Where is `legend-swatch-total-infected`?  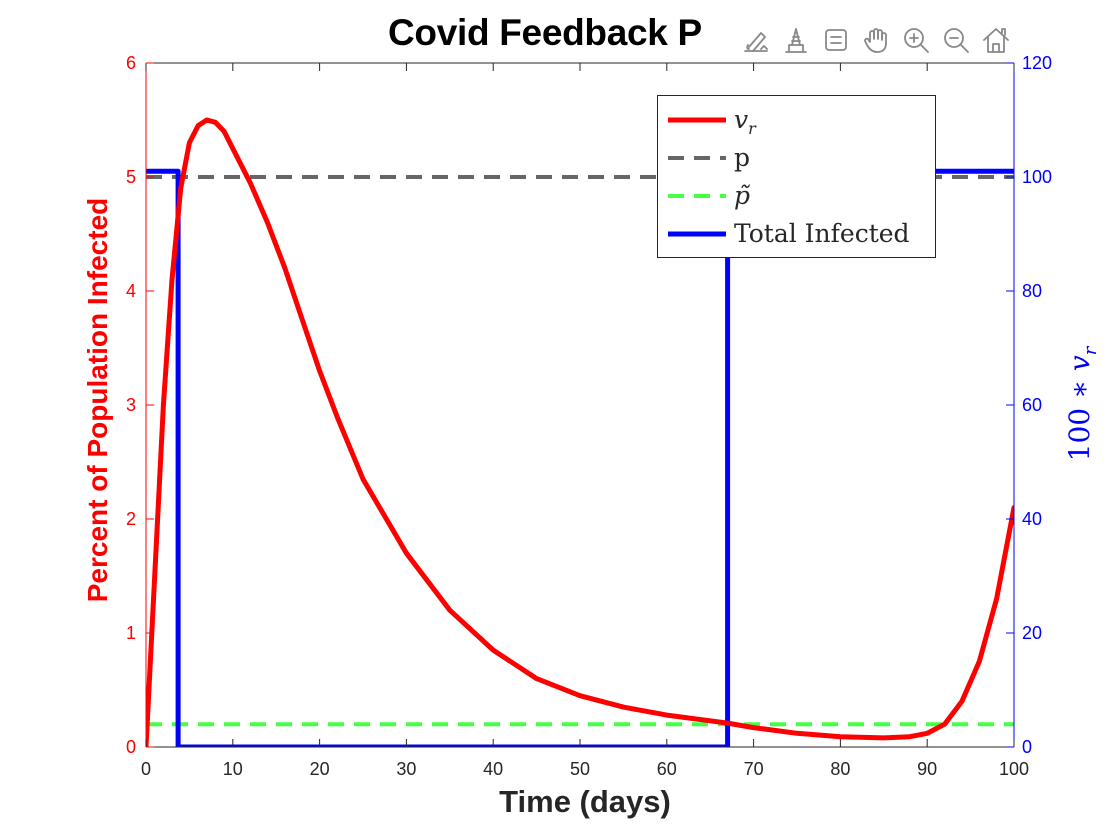 legend-swatch-total-infected is located at coordinates (697, 234).